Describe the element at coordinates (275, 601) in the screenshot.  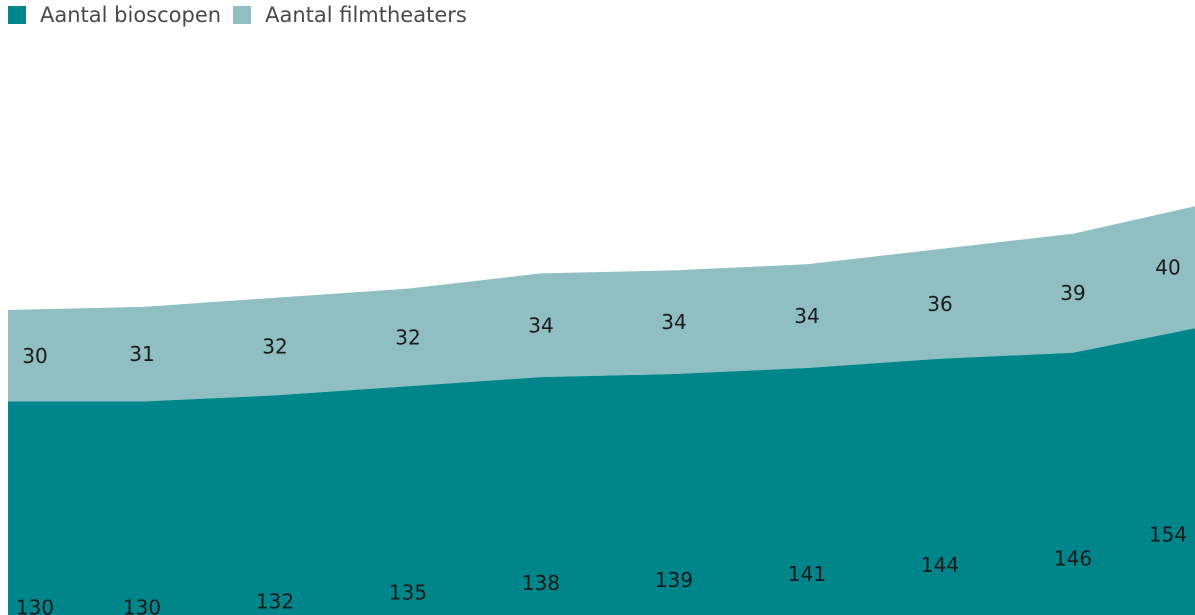
I see `data-label-bioscopen: 132` at that location.